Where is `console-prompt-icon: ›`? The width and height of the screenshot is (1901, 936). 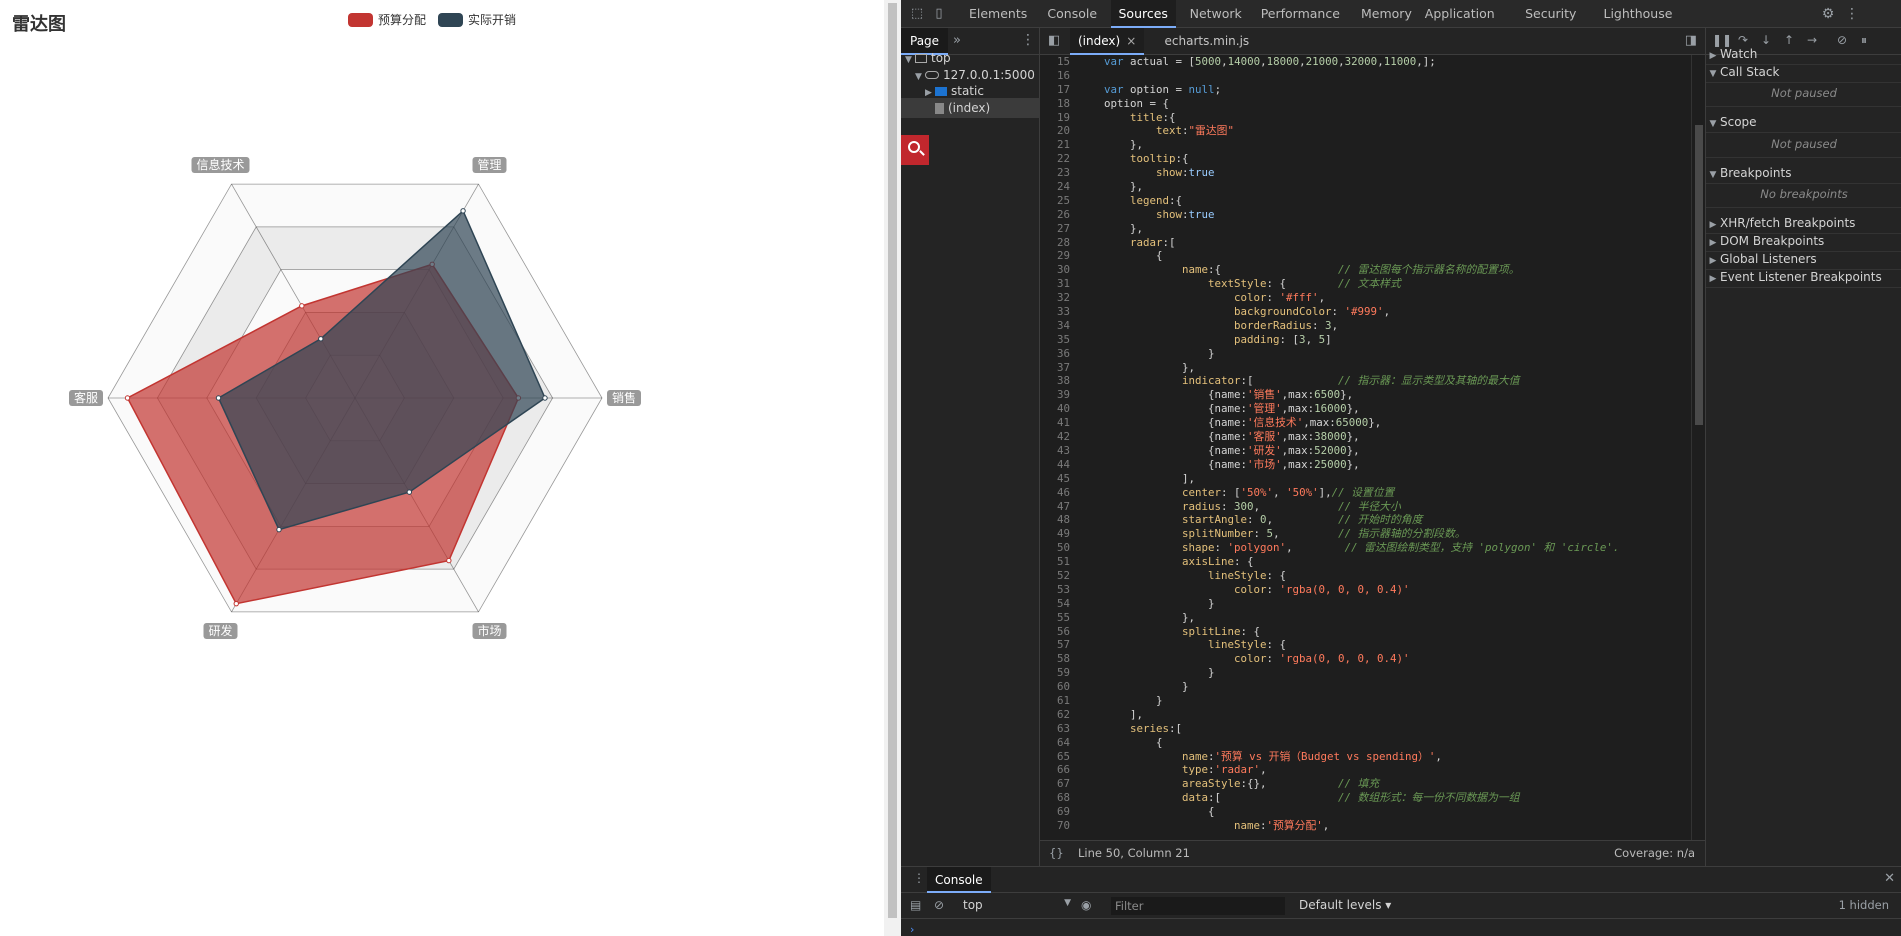
console-prompt-icon: › is located at coordinates (912, 929).